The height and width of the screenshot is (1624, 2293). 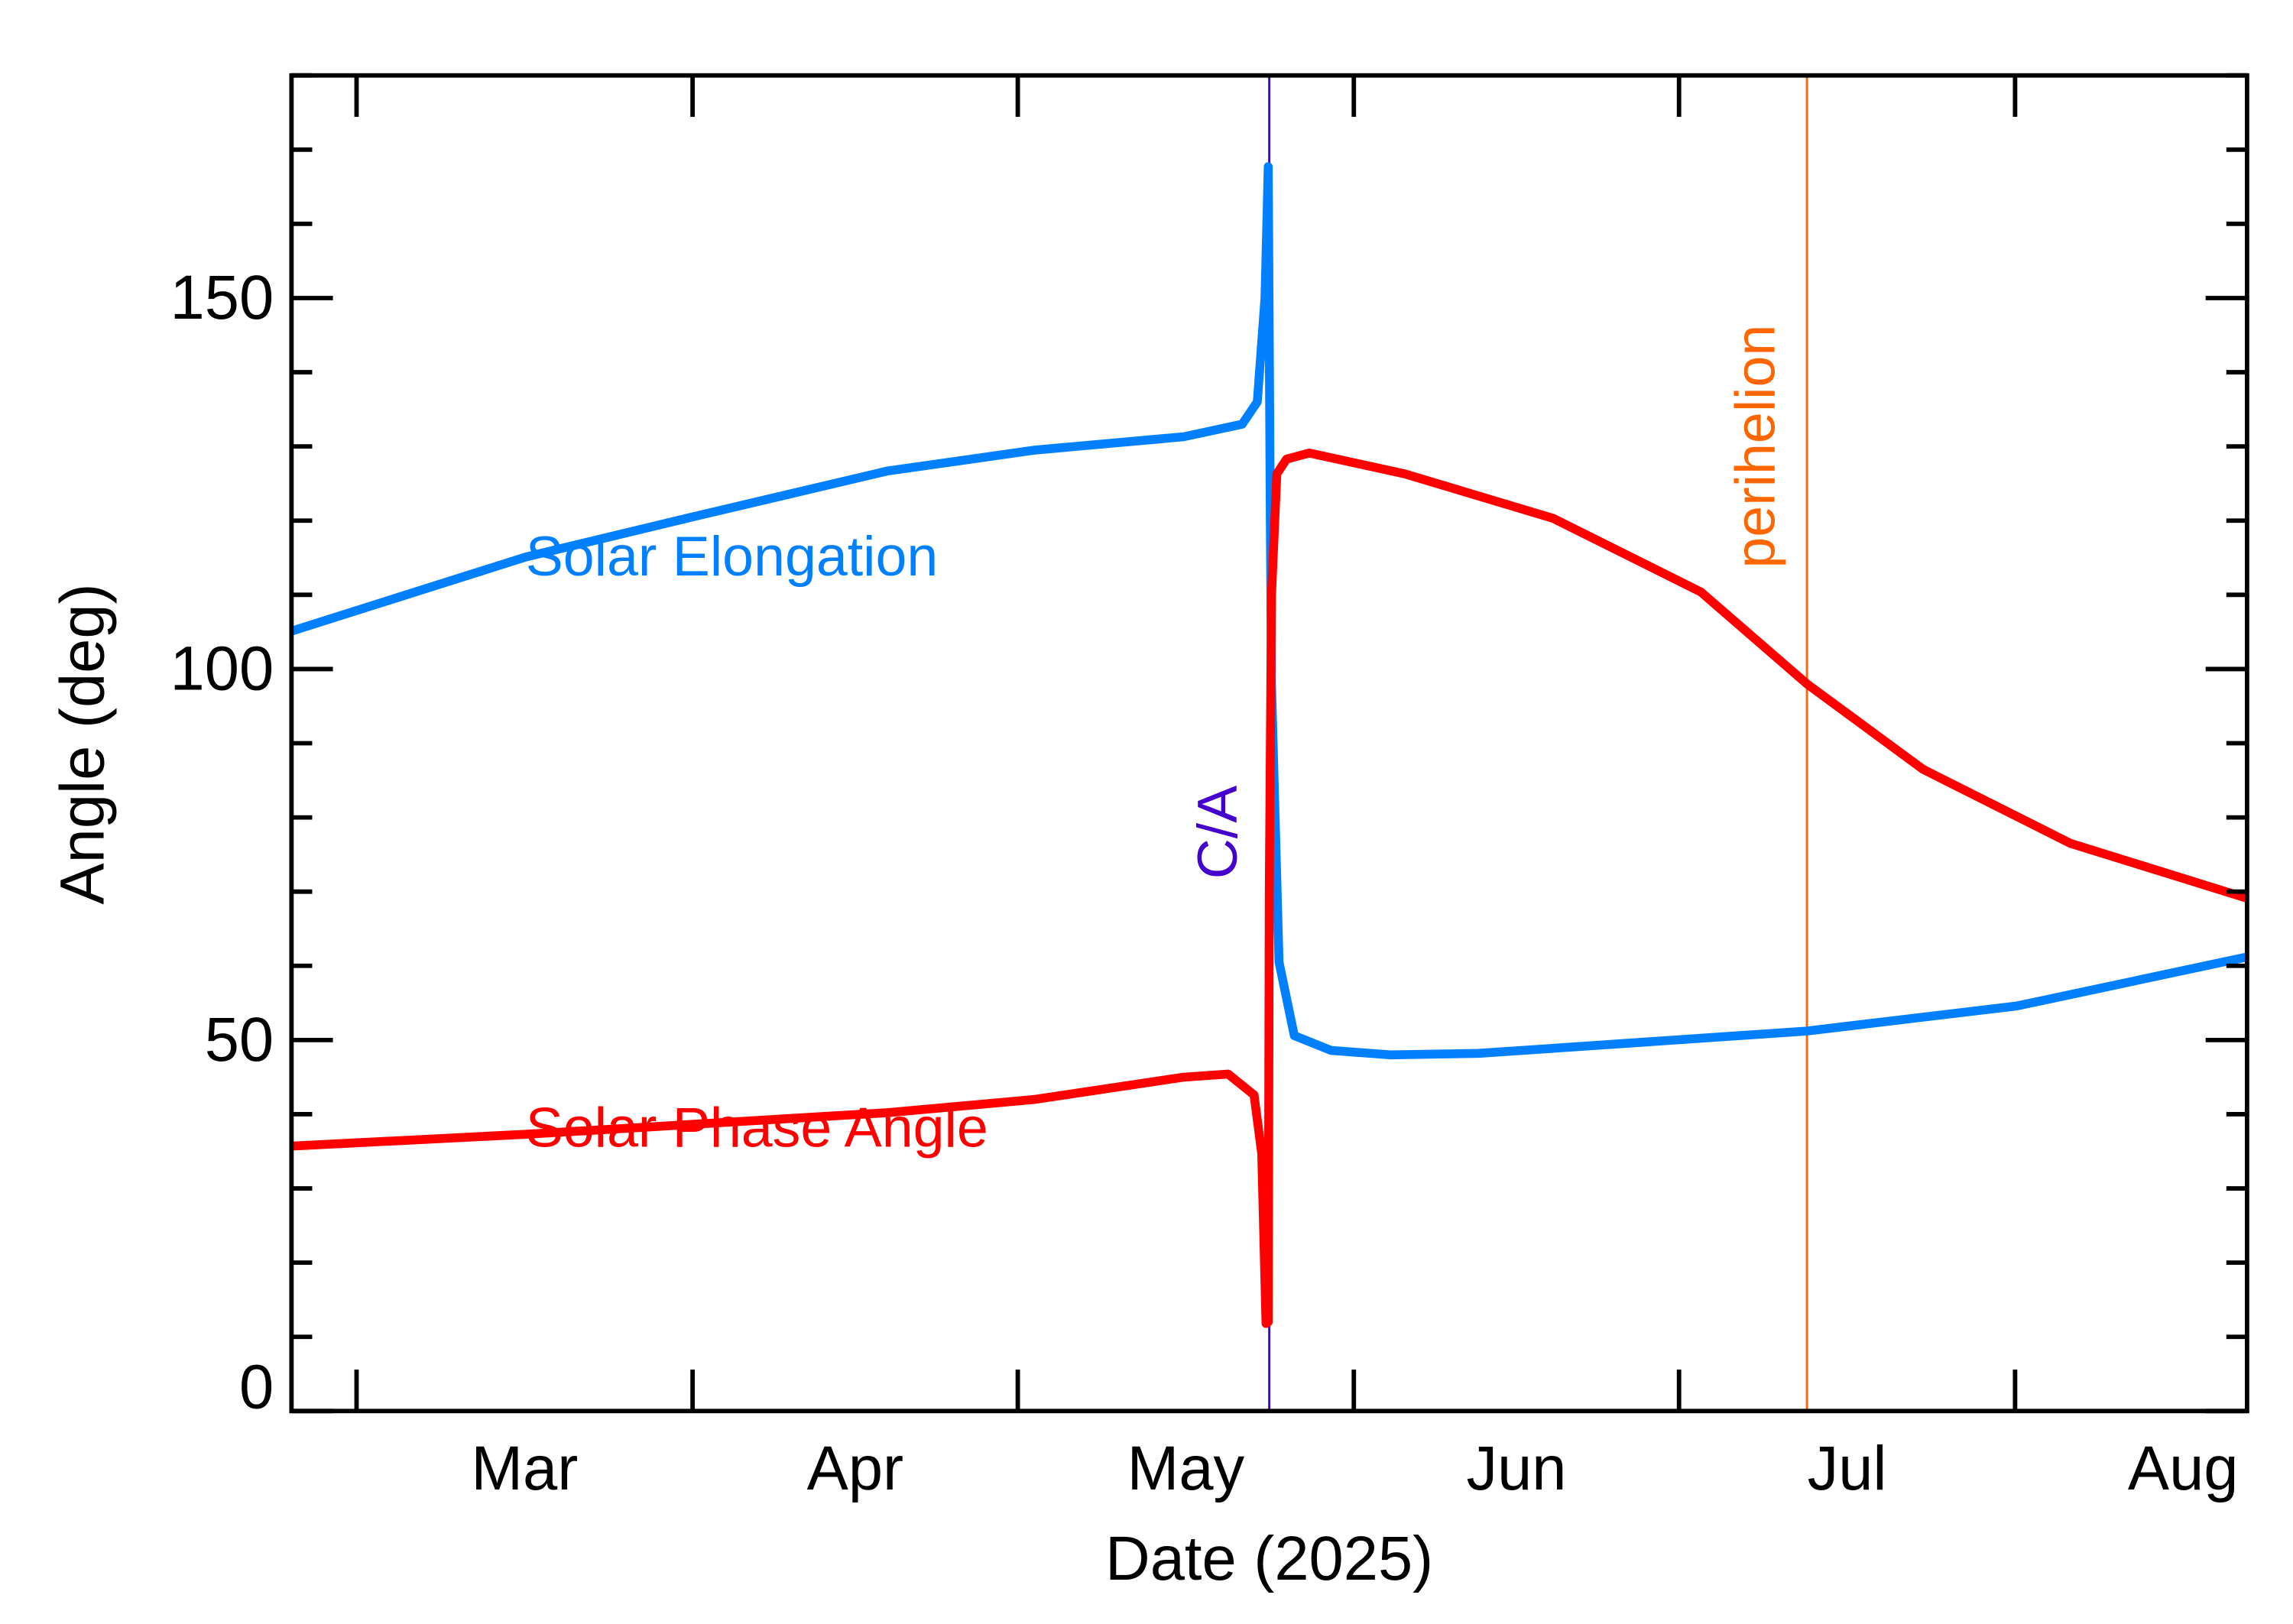 What do you see at coordinates (83, 743) in the screenshot?
I see `y-axis-label: Angle (deg)` at bounding box center [83, 743].